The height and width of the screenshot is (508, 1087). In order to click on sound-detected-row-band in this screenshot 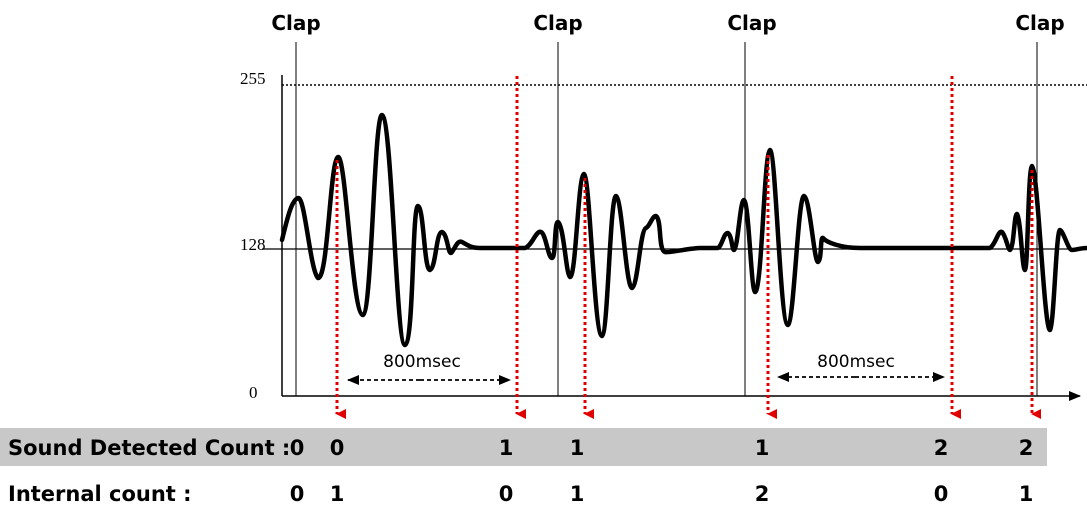, I will do `click(523, 447)`.